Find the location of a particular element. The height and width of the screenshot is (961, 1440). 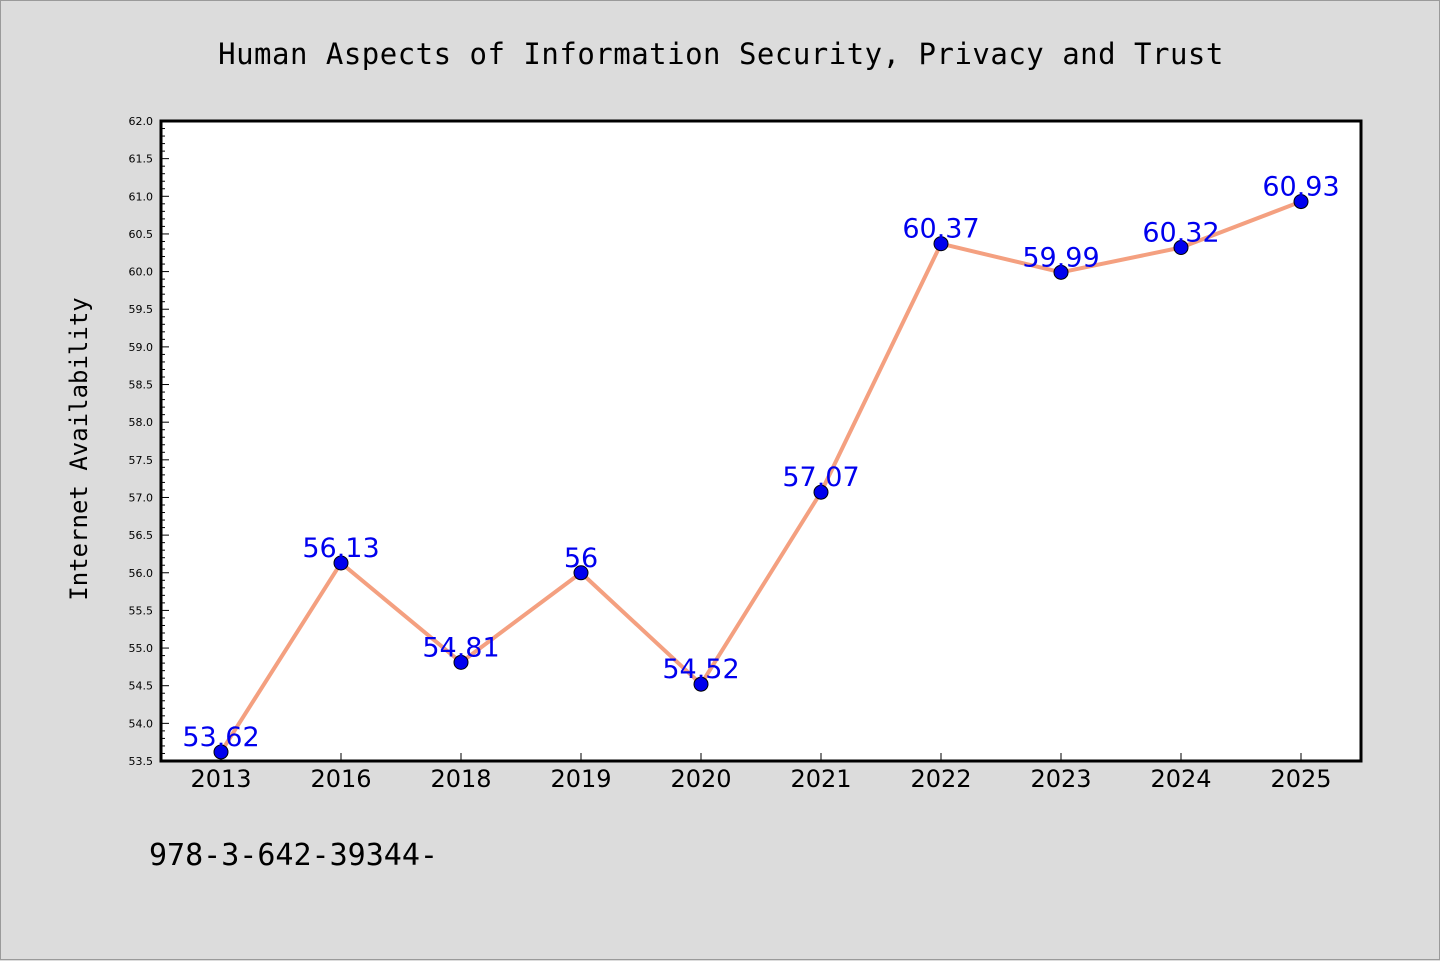

x-tick-label: 2016 is located at coordinates (340, 779).